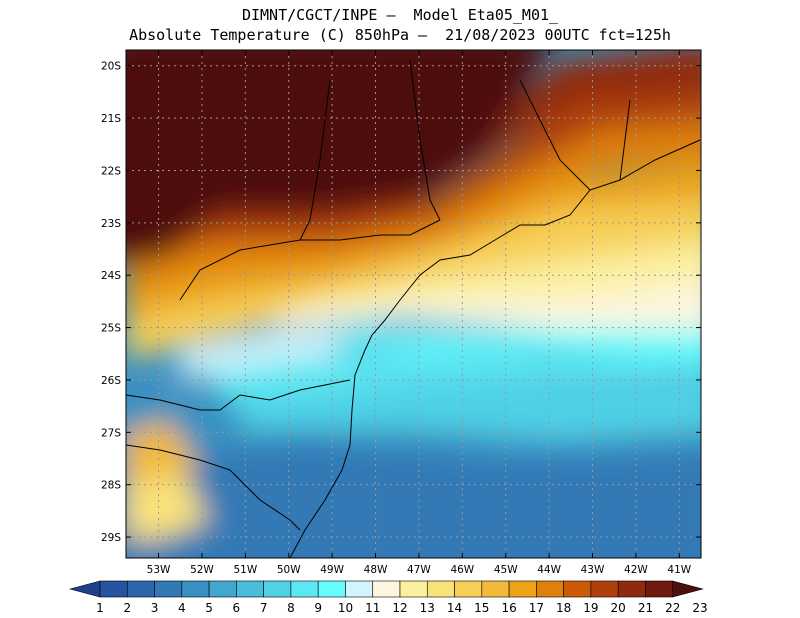 The height and width of the screenshot is (618, 800). Describe the element at coordinates (111, 486) in the screenshot. I see `lat-tick-label: 28S` at that location.